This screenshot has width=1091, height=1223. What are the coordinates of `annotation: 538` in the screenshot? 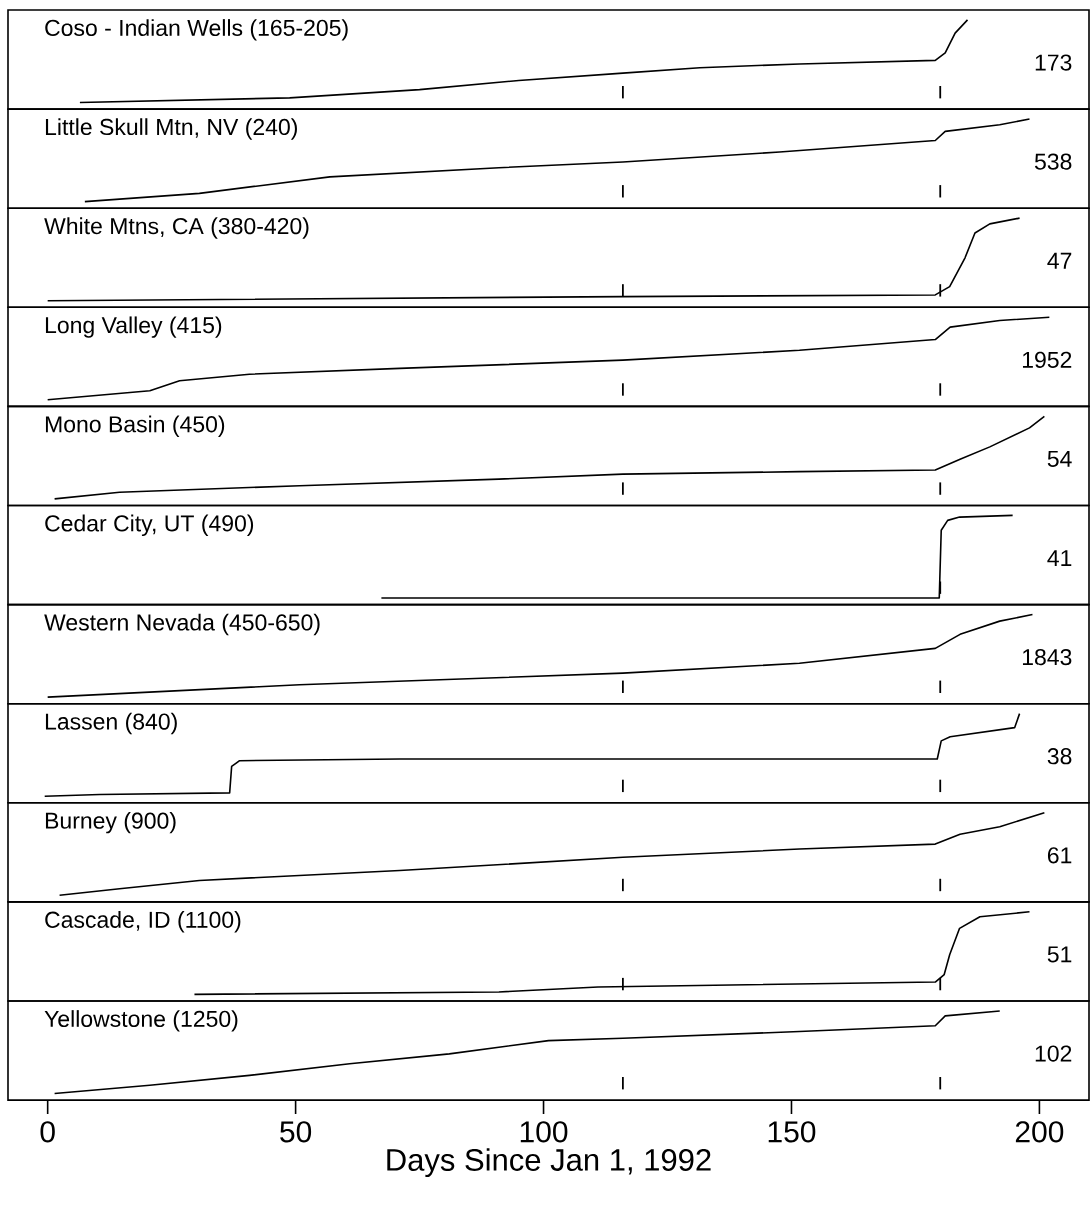 It's located at (1053, 161).